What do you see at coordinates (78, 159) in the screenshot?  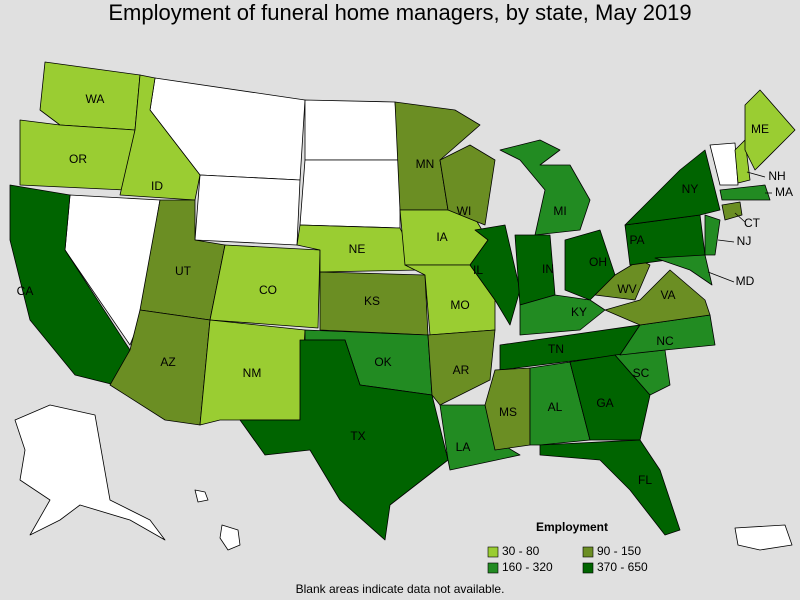 I see `state-label: OR` at bounding box center [78, 159].